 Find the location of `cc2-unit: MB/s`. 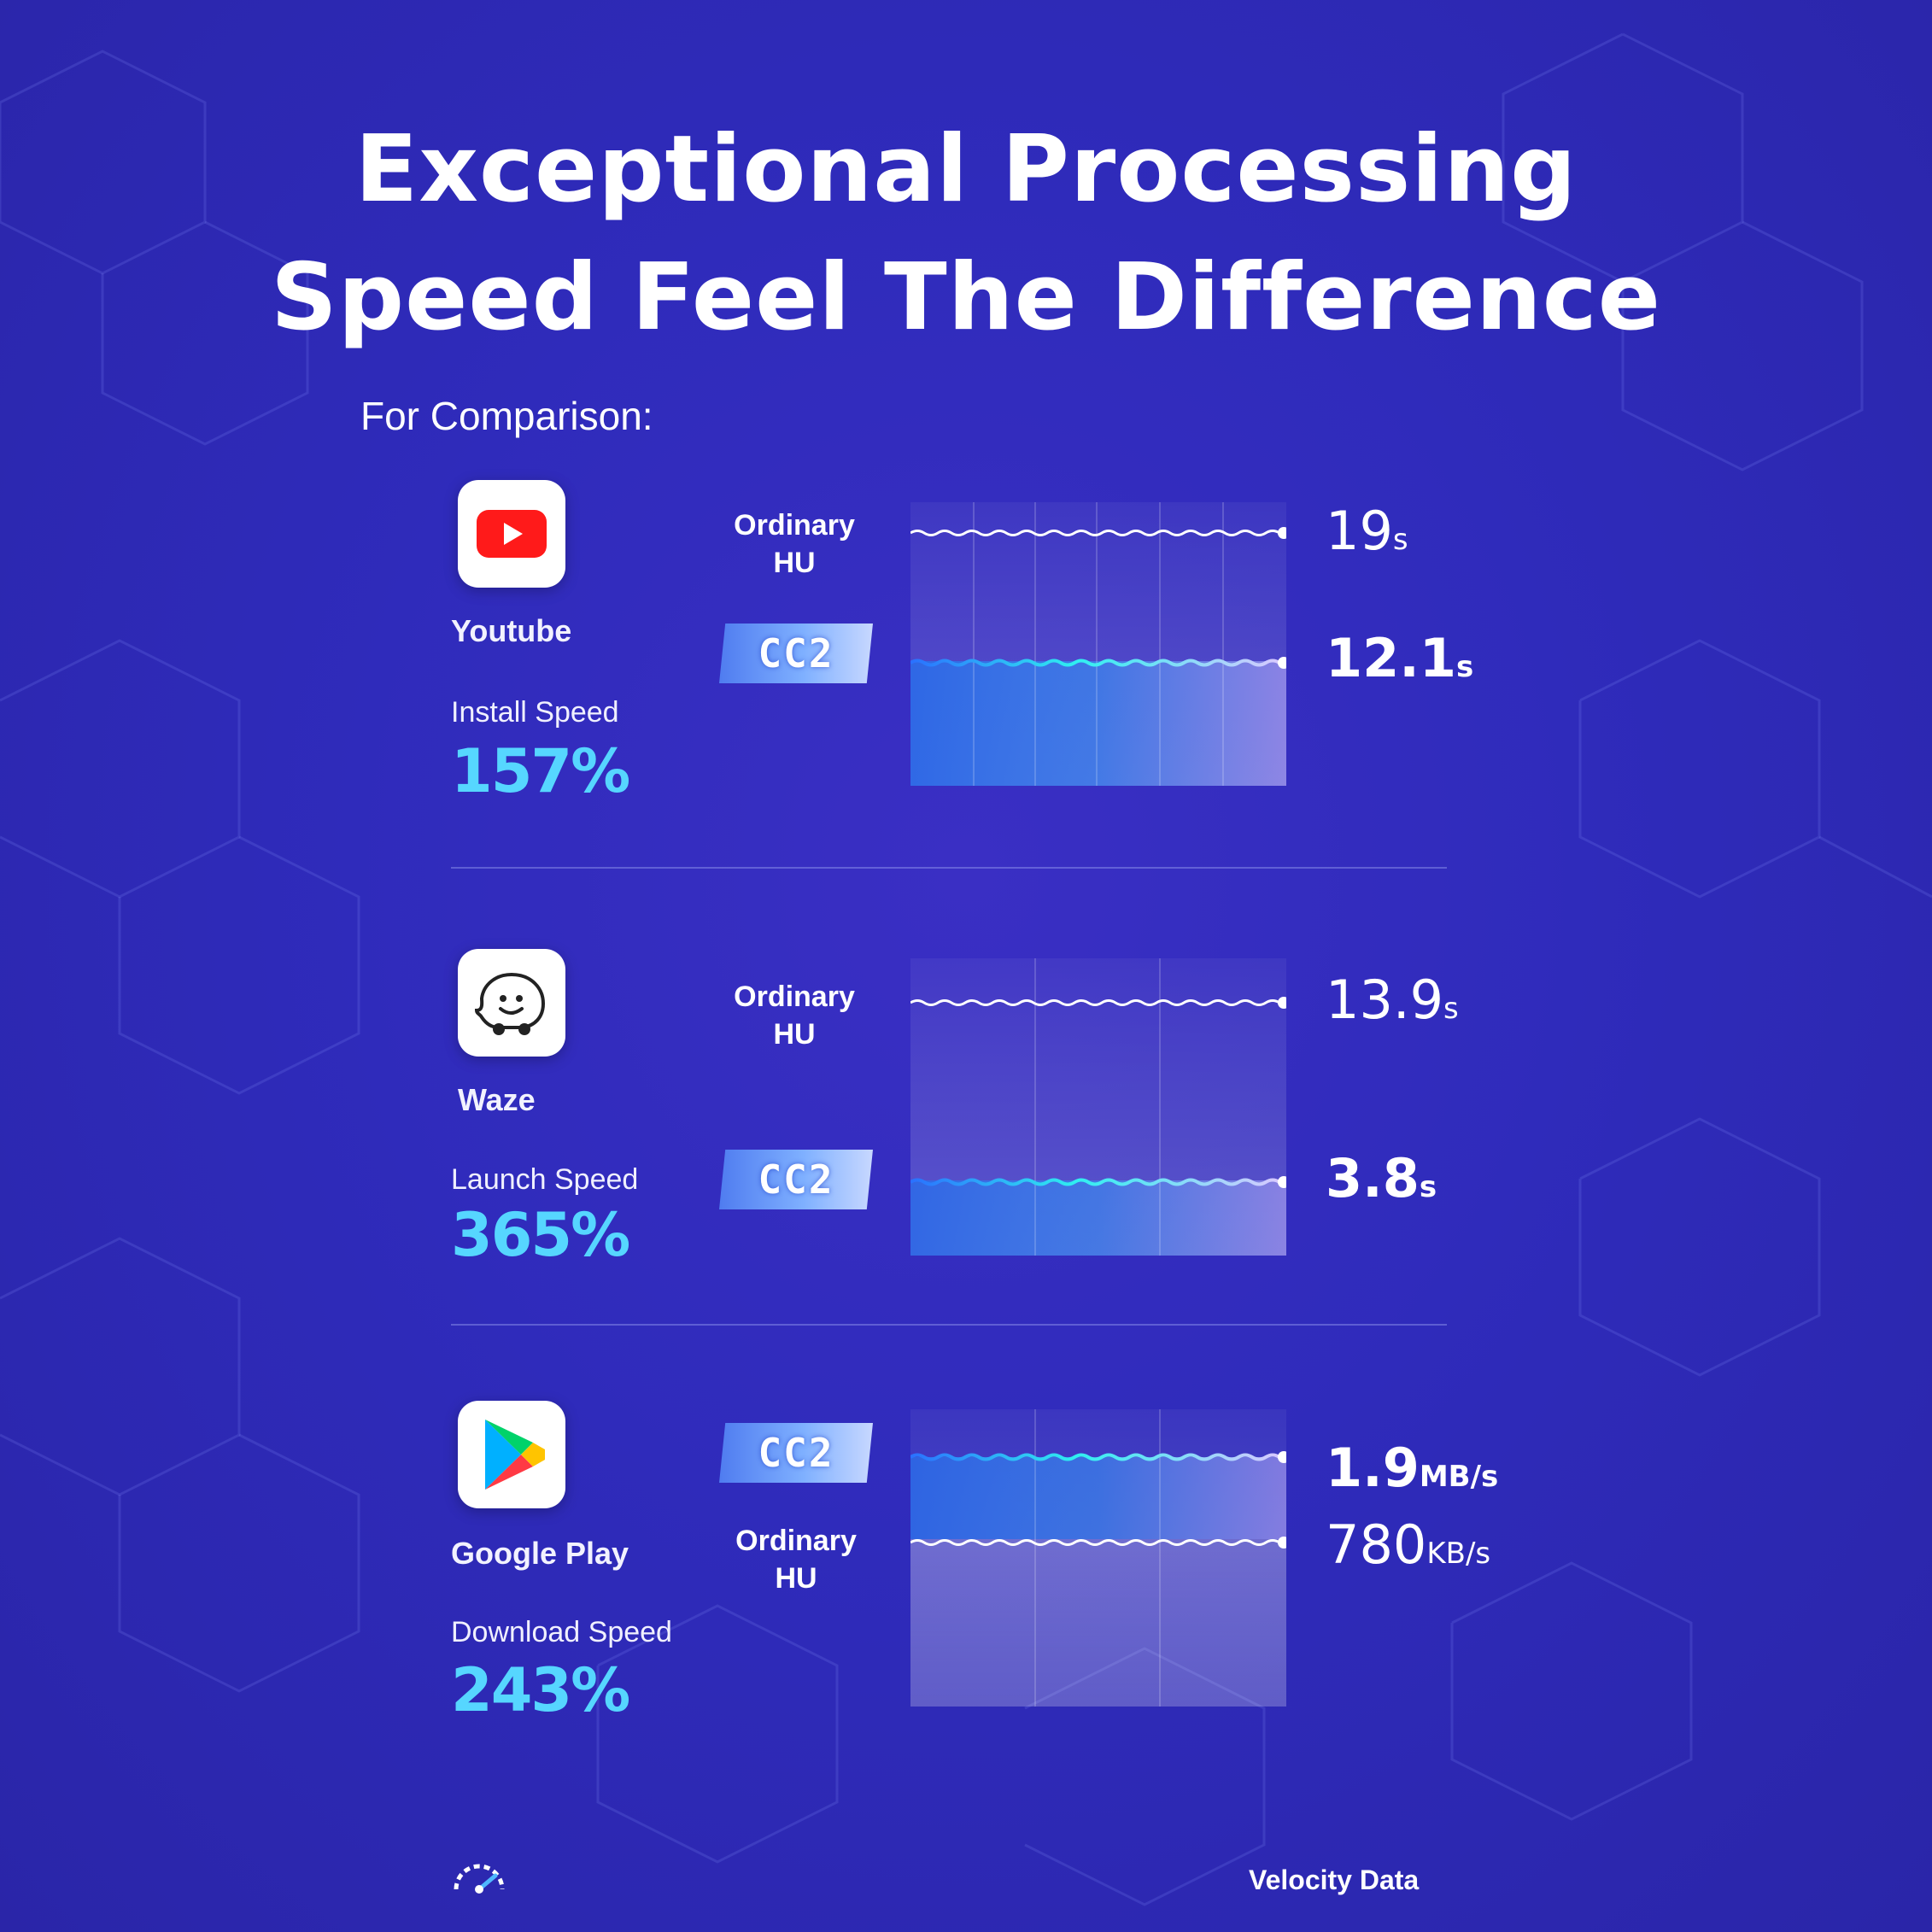

cc2-unit: MB/s is located at coordinates (1459, 1477).